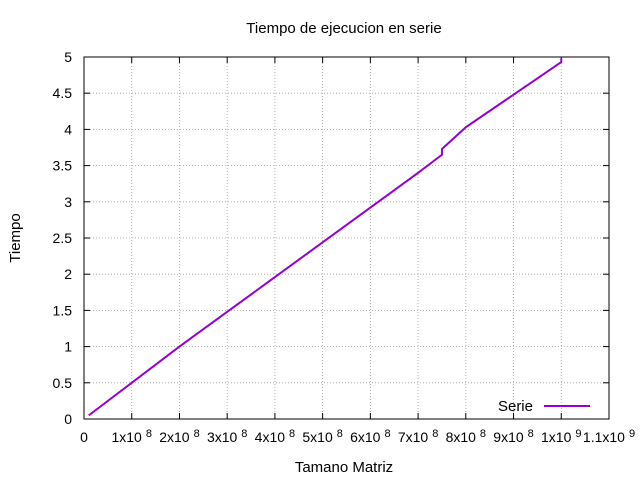  I want to click on y-tick-label: 3, so click(68, 202).